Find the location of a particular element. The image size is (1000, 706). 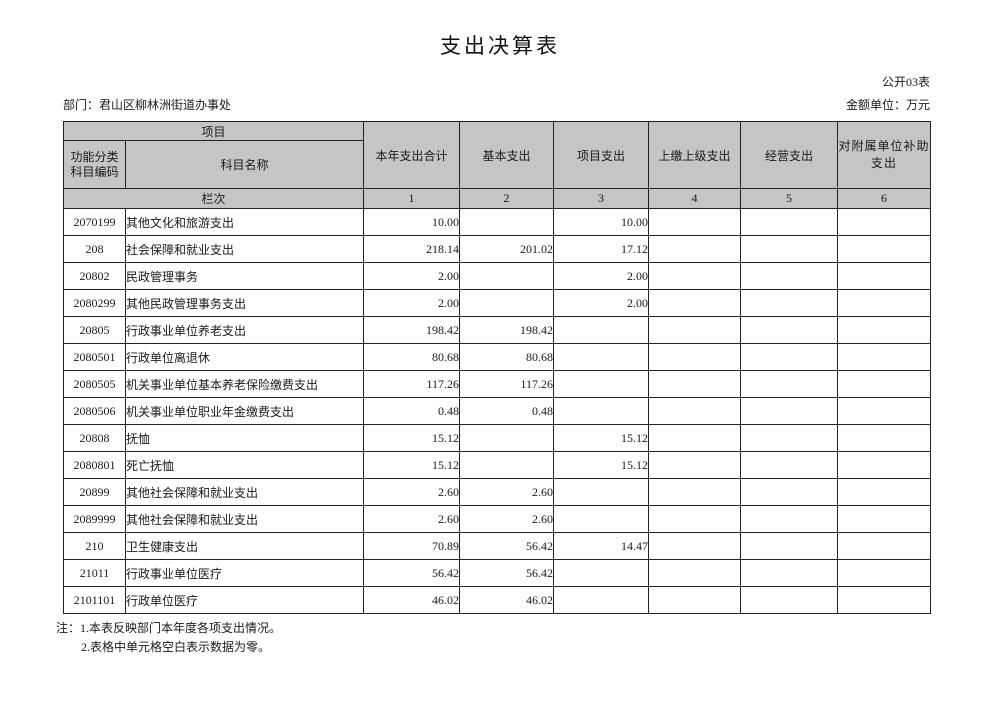

row-function-code: 21011 is located at coordinates (94, 573).